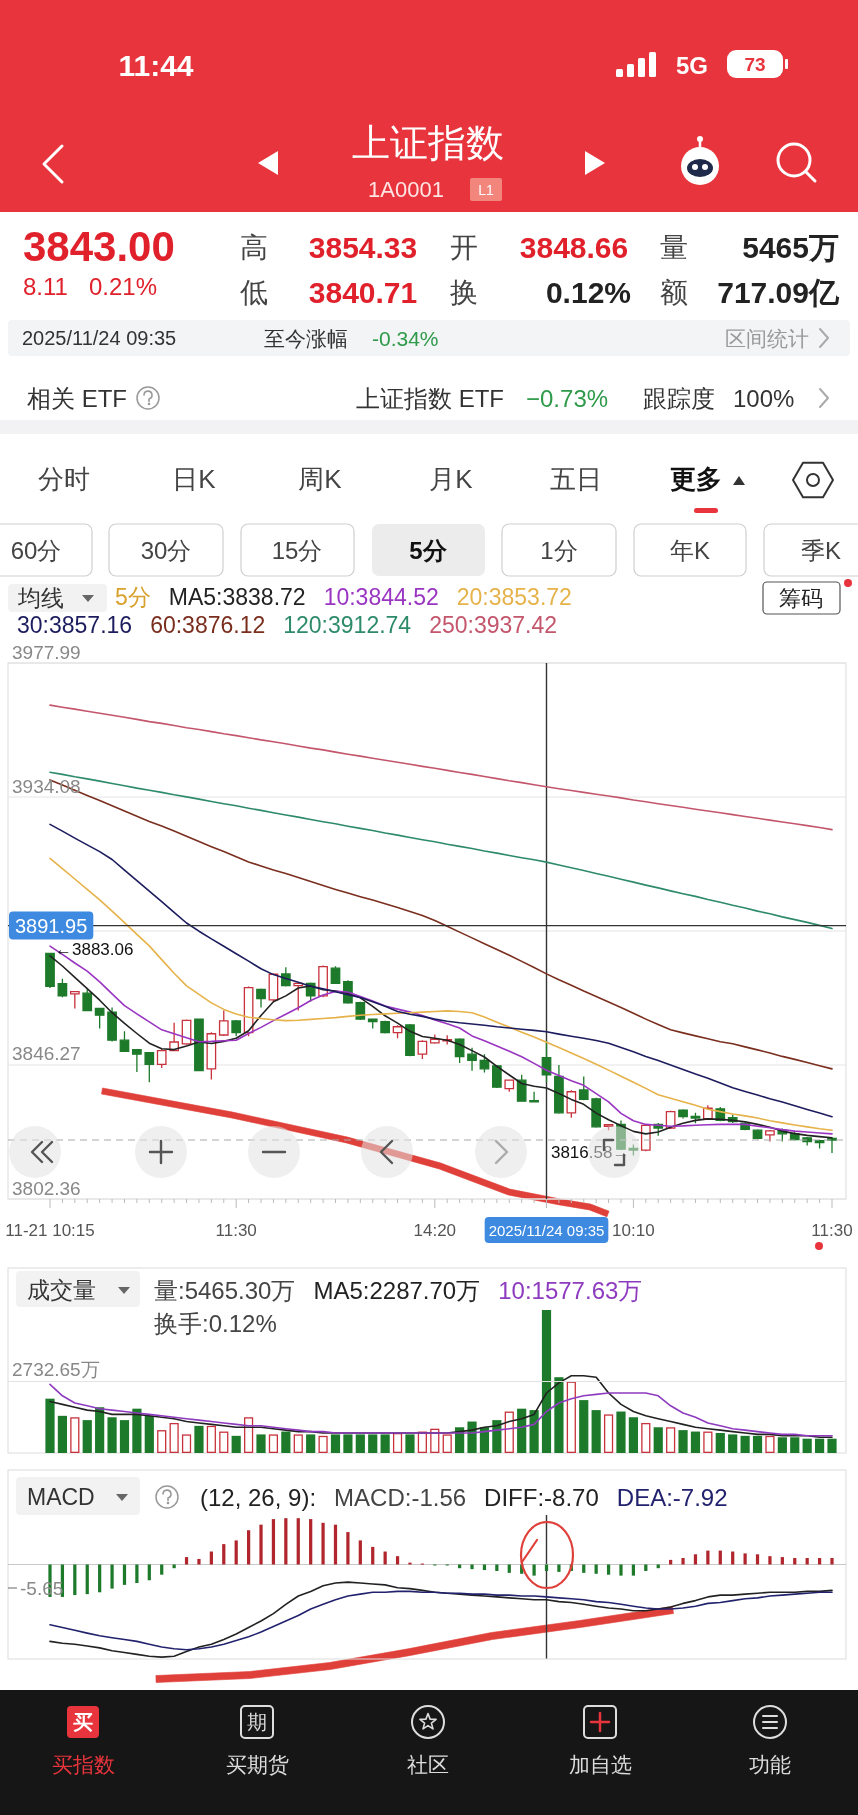  I want to click on ref-line-label: 3891.95, so click(51, 925).